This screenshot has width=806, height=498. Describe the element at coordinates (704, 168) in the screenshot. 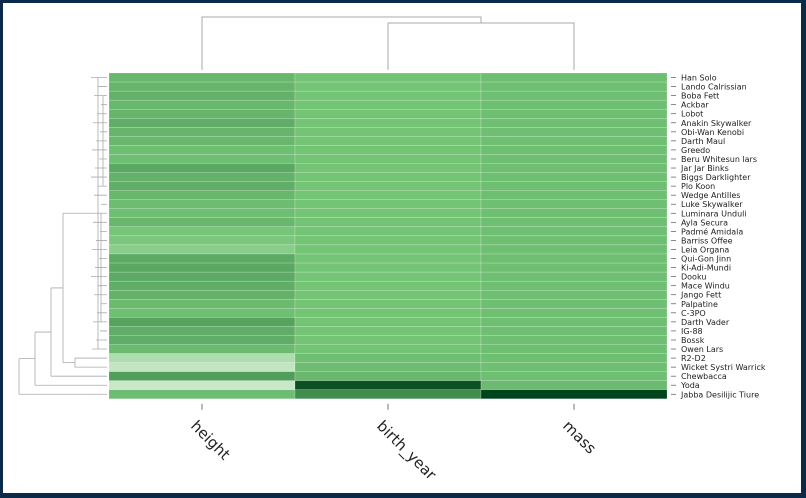

I see `row-label: Jar Jar Binks` at that location.